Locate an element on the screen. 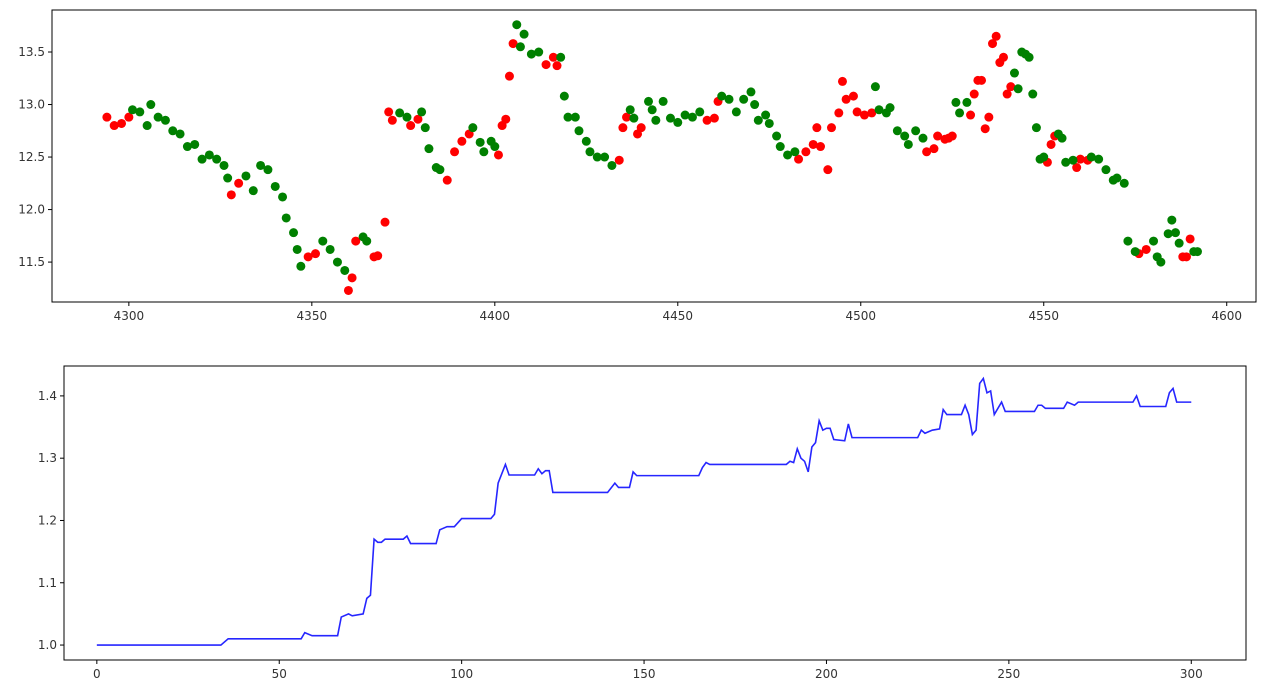 The width and height of the screenshot is (1263, 689). y-tick-label: 1.2 is located at coordinates (47, 520).